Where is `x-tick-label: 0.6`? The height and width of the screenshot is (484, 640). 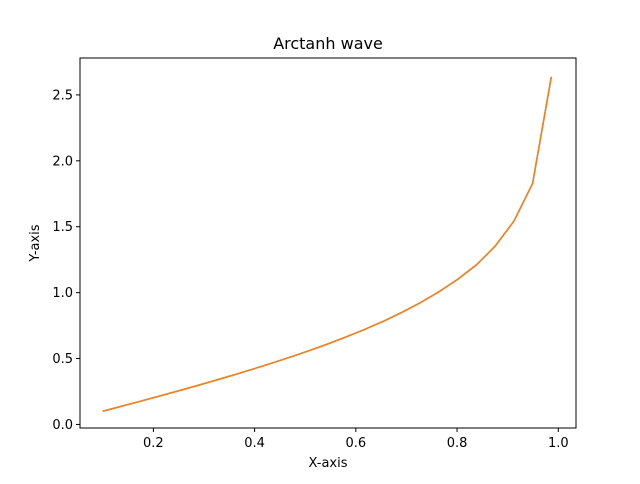
x-tick-label: 0.6 is located at coordinates (355, 443).